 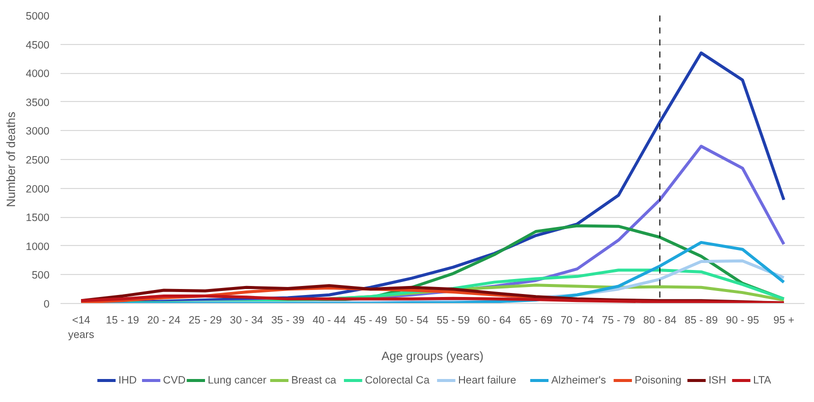 I want to click on x-axis-title: Age groups (years), so click(x=432, y=355).